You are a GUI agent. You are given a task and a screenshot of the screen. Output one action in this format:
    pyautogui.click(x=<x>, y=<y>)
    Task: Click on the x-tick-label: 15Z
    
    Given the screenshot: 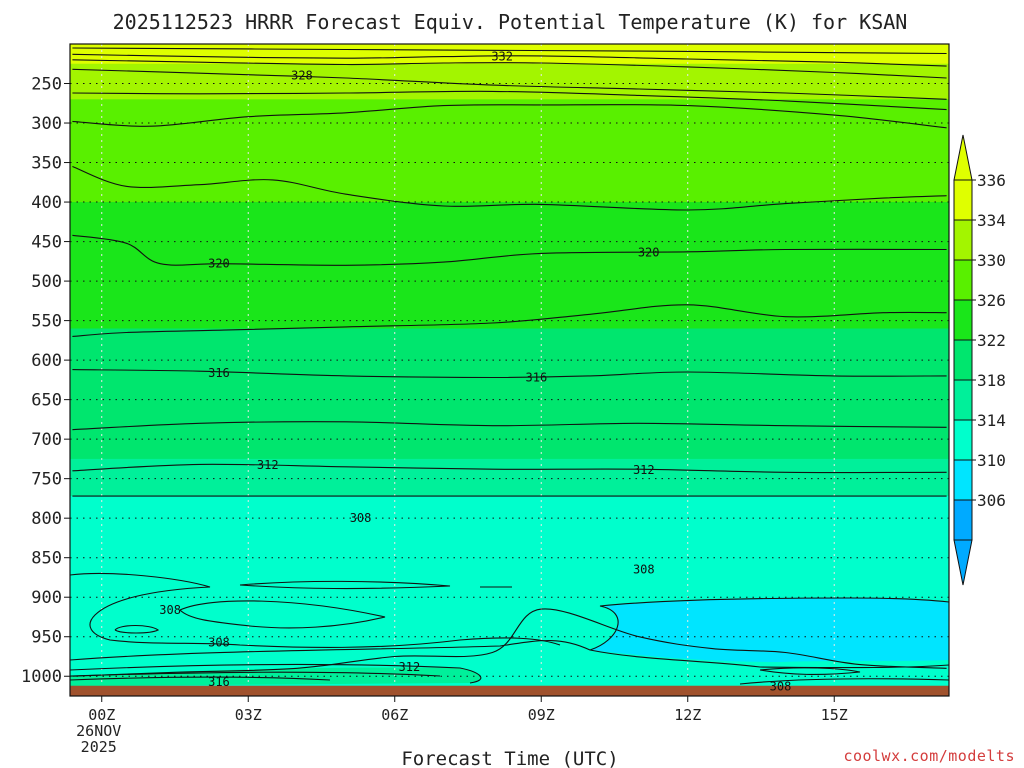 What is the action you would take?
    pyautogui.click(x=834, y=715)
    